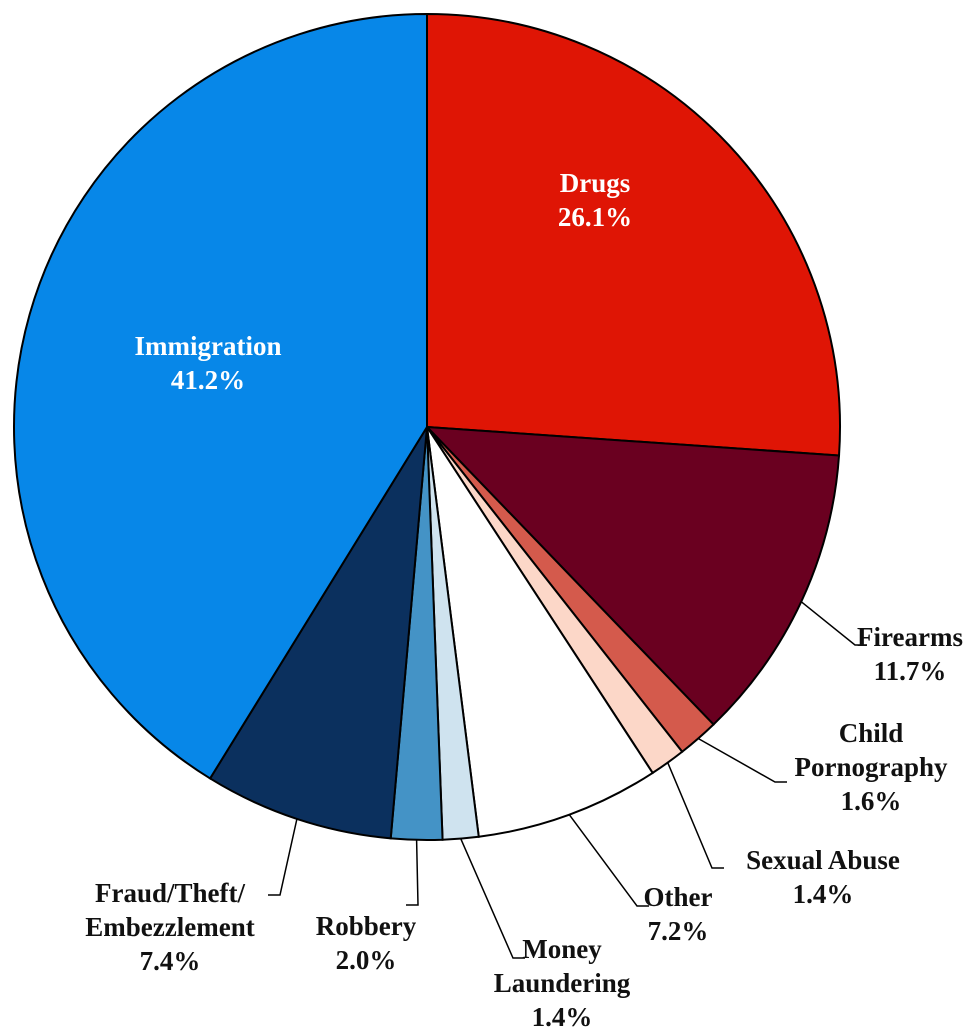 This screenshot has height=1036, width=980. What do you see at coordinates (169, 927) in the screenshot?
I see `slice-label-fraud-theft-embezzlement: Fraud/Theft/Embezzlement 7.4%` at bounding box center [169, 927].